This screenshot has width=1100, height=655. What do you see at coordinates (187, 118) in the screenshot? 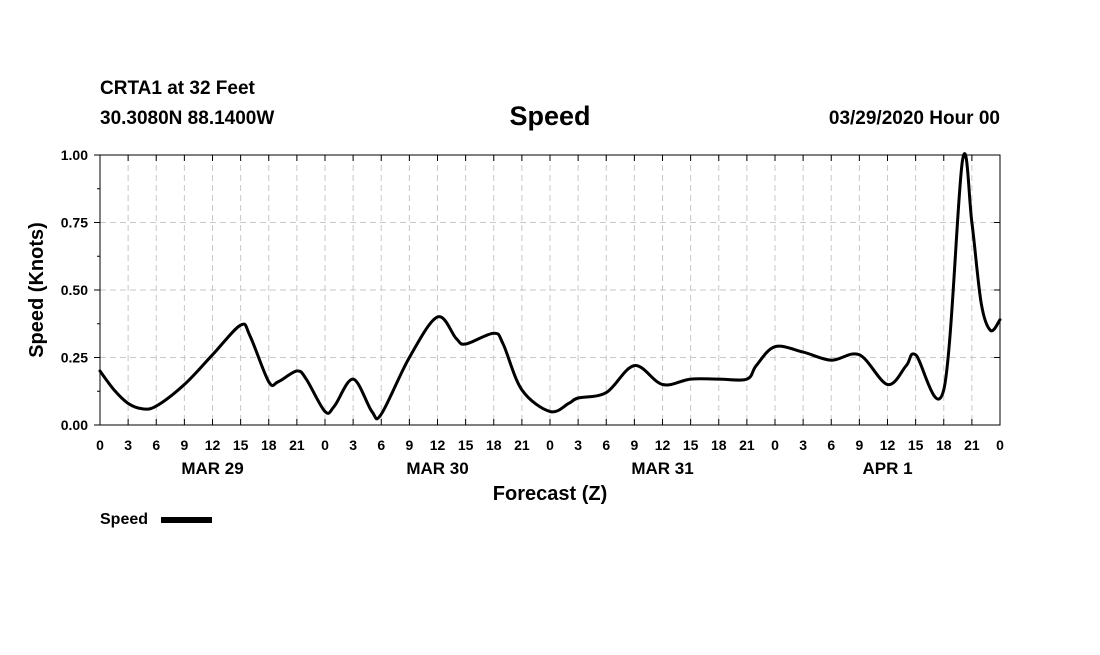
I see `station-coordinates: 30.3080N 88.1400W` at bounding box center [187, 118].